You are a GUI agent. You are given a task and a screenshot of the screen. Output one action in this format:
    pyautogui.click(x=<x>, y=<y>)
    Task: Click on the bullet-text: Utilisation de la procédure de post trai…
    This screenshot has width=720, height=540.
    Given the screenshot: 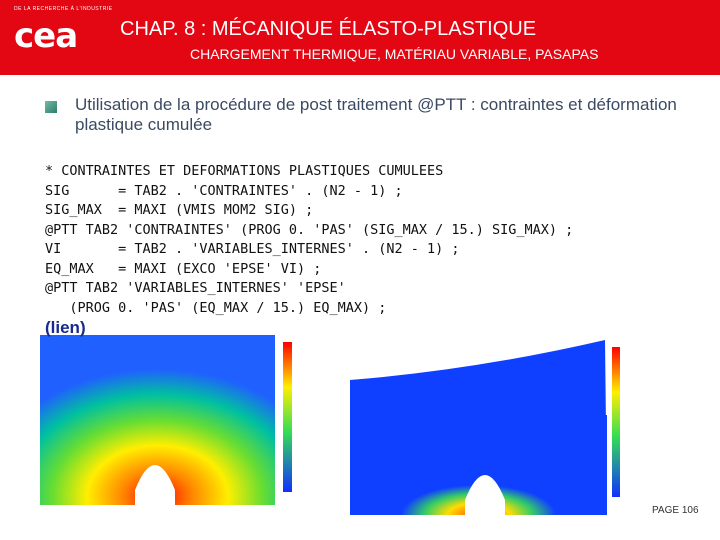 What is the action you would take?
    pyautogui.click(x=376, y=114)
    